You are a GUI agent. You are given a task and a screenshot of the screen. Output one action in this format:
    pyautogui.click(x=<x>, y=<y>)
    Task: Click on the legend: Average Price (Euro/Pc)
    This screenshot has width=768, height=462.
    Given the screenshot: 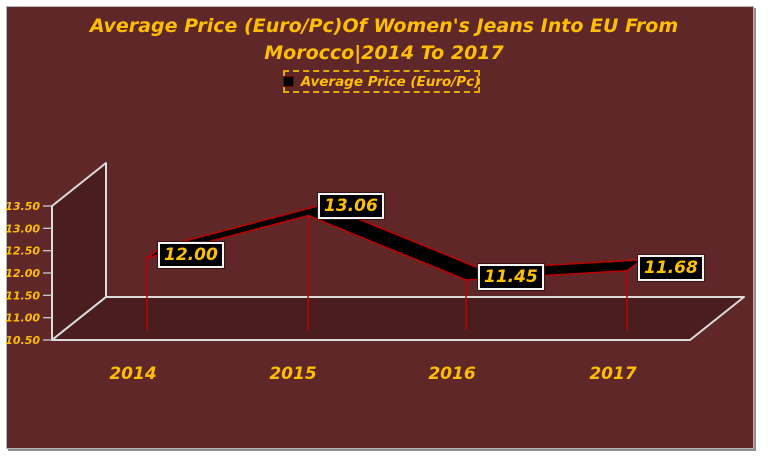 What is the action you would take?
    pyautogui.click(x=381, y=81)
    